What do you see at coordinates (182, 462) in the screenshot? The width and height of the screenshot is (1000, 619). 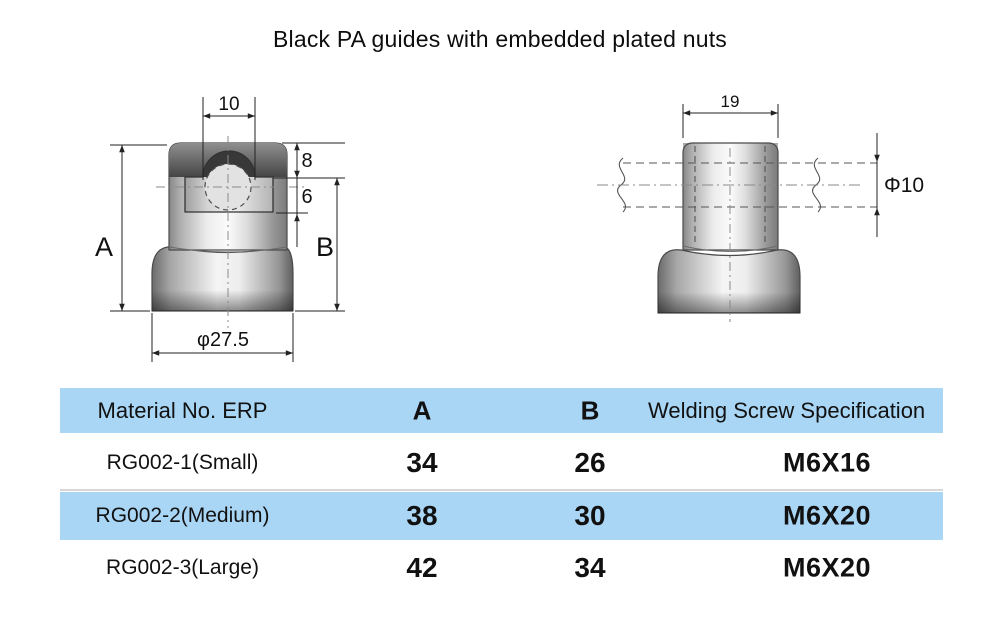 I see `cell-material: RG002-1(Small)` at bounding box center [182, 462].